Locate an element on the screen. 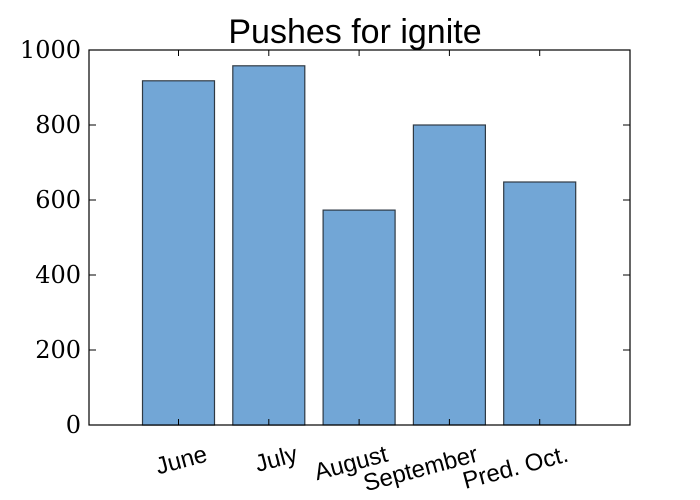  x-tick-label: July is located at coordinates (276, 459).